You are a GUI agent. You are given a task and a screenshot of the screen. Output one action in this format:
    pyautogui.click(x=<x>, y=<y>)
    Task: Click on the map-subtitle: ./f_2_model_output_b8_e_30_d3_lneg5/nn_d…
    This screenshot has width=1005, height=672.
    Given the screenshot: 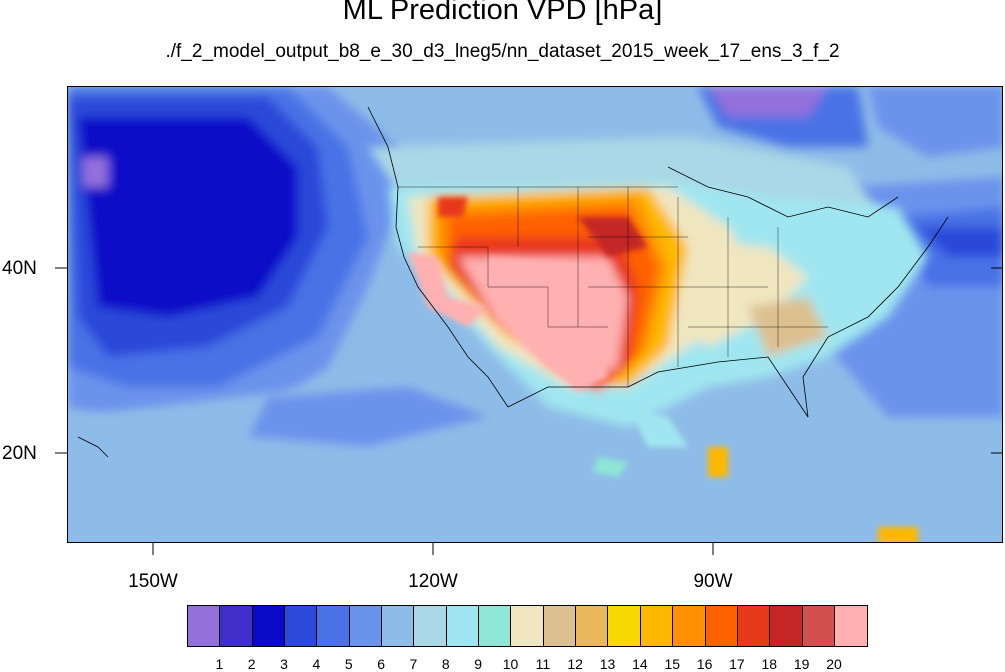 What is the action you would take?
    pyautogui.click(x=502, y=51)
    